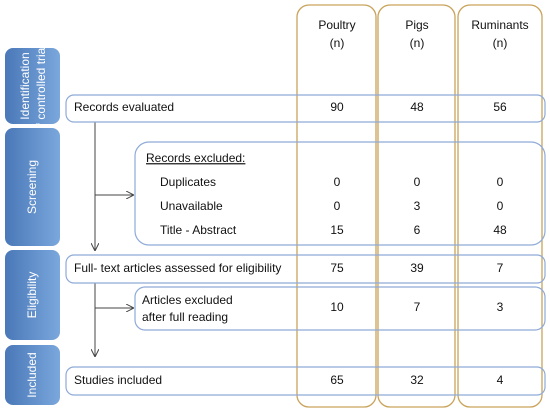 Image resolution: width=550 pixels, height=411 pixels. Describe the element at coordinates (337, 230) in the screenshot. I see `value: 15` at that location.